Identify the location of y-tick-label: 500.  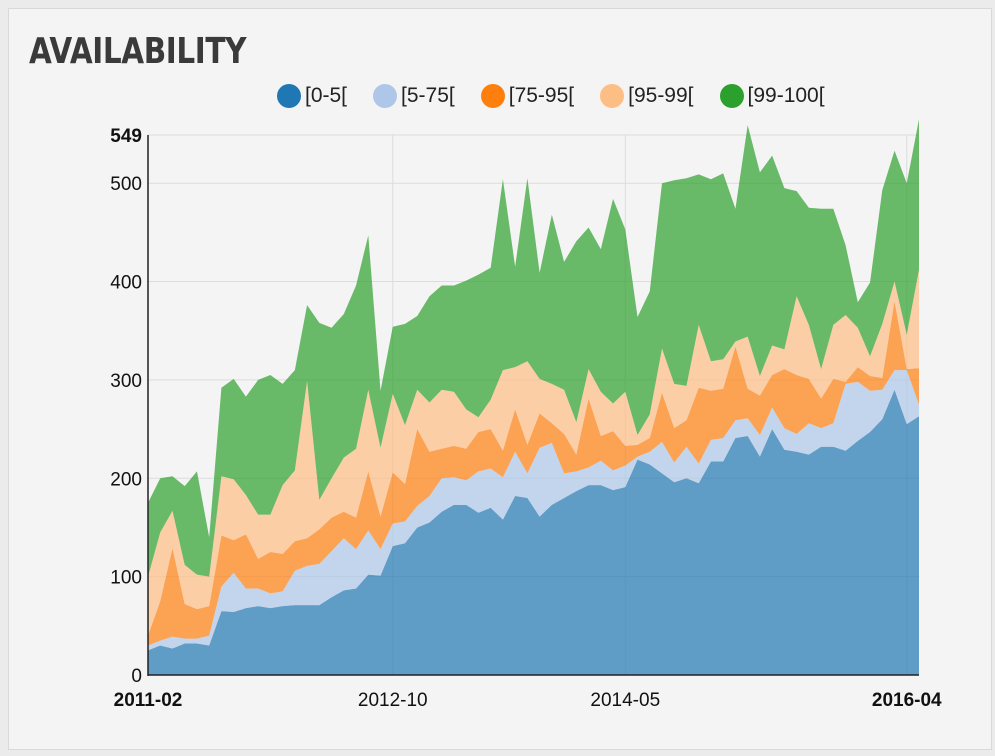
(126, 184).